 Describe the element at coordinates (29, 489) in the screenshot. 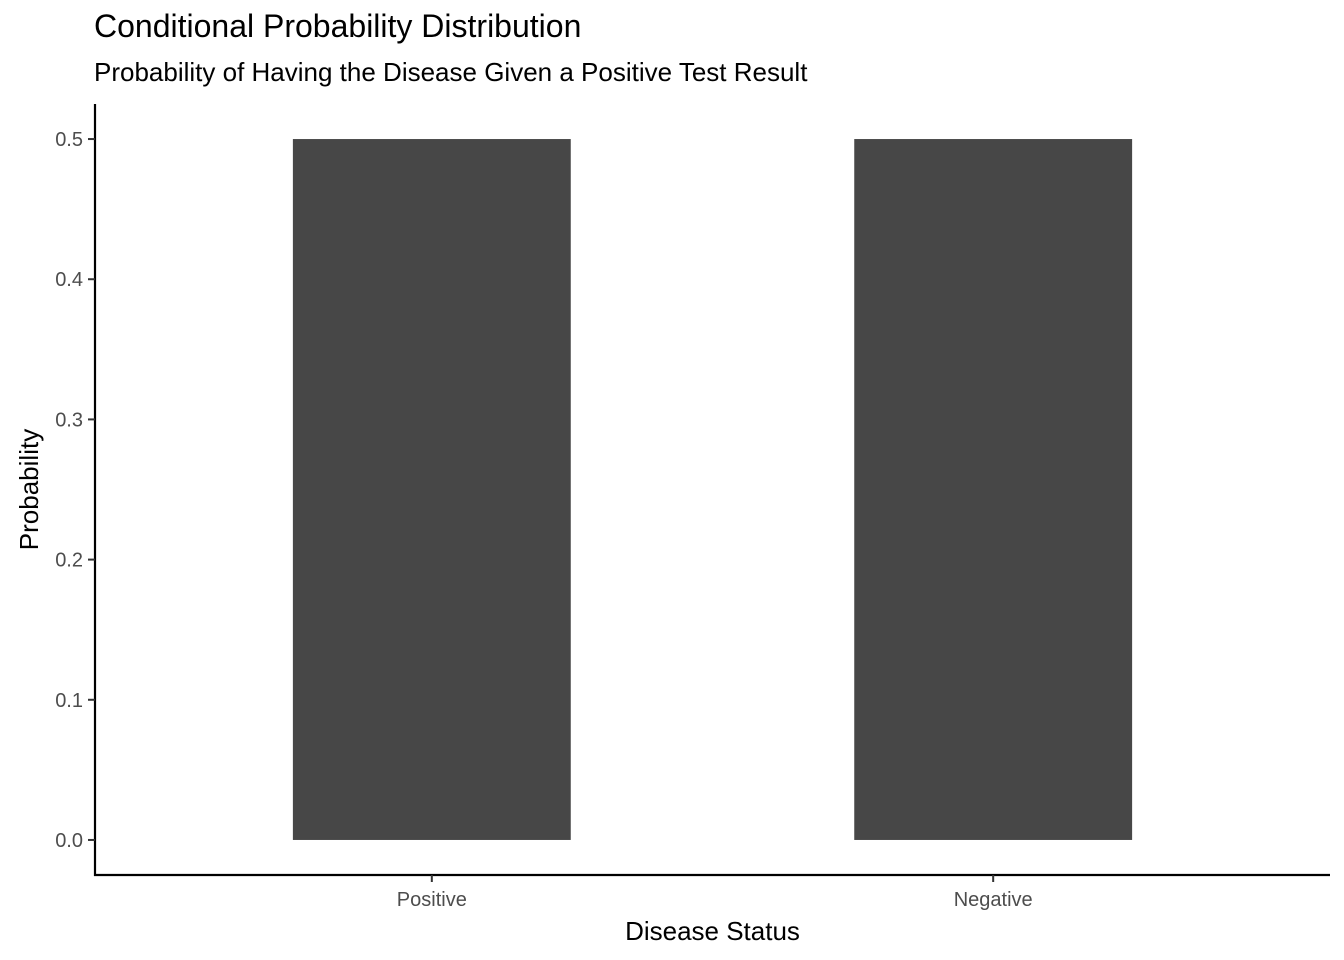

I see `y-axis-title: Probability` at that location.